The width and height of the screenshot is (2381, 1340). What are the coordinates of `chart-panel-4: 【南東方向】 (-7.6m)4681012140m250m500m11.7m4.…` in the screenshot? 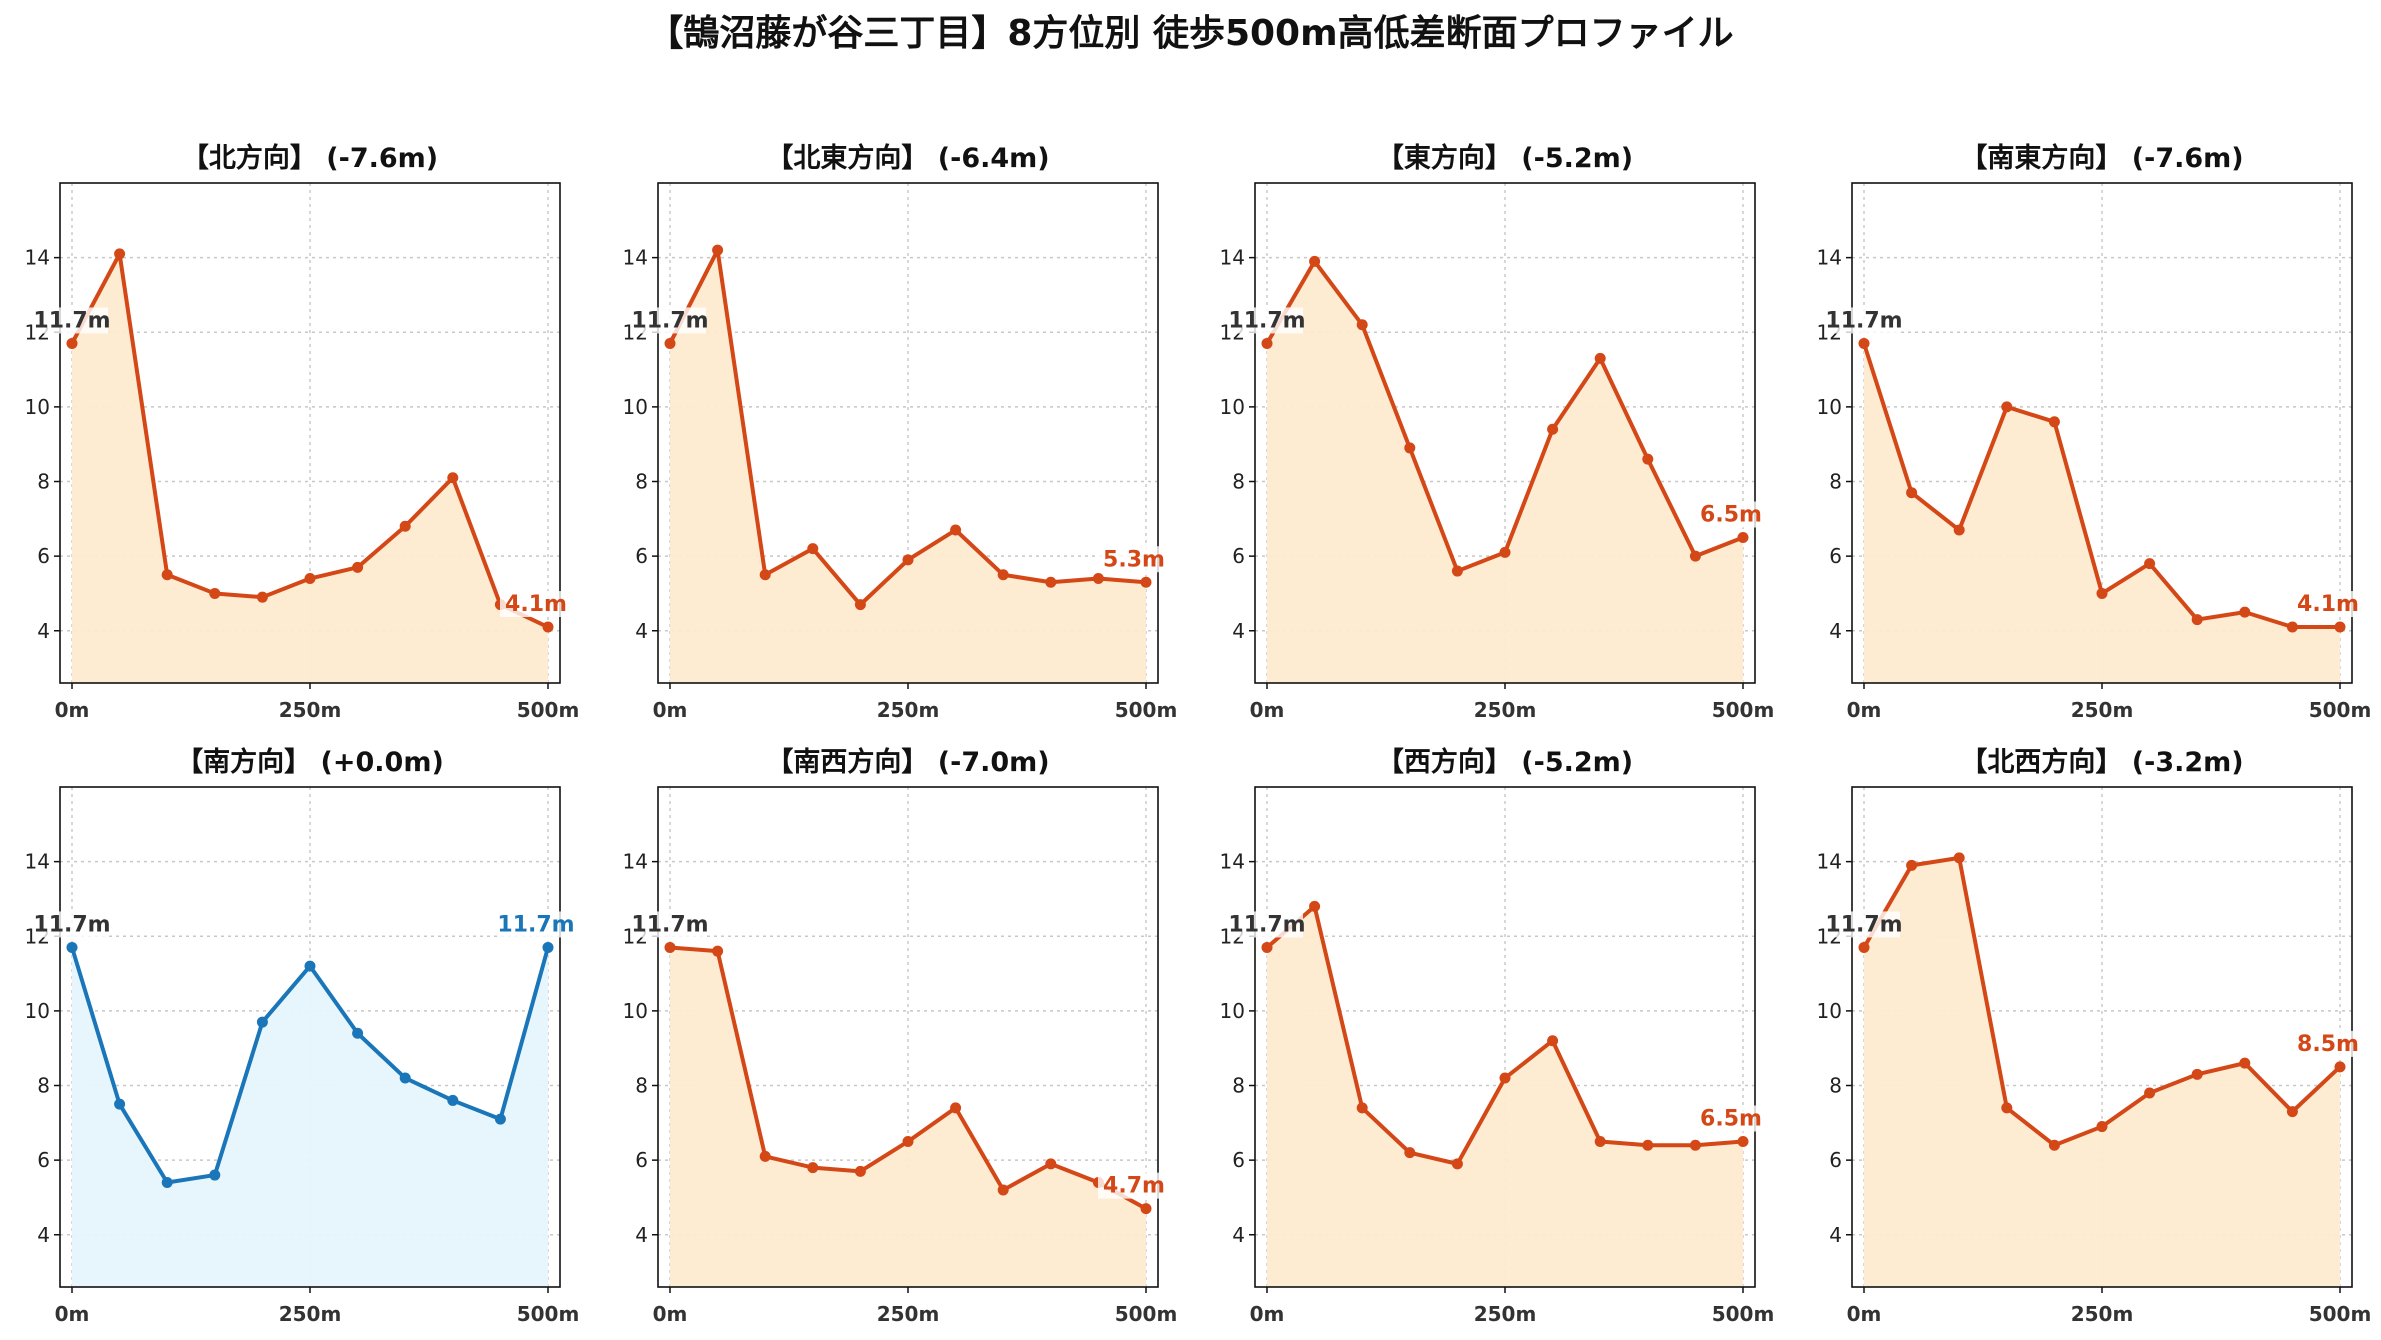 It's located at (2094, 432).